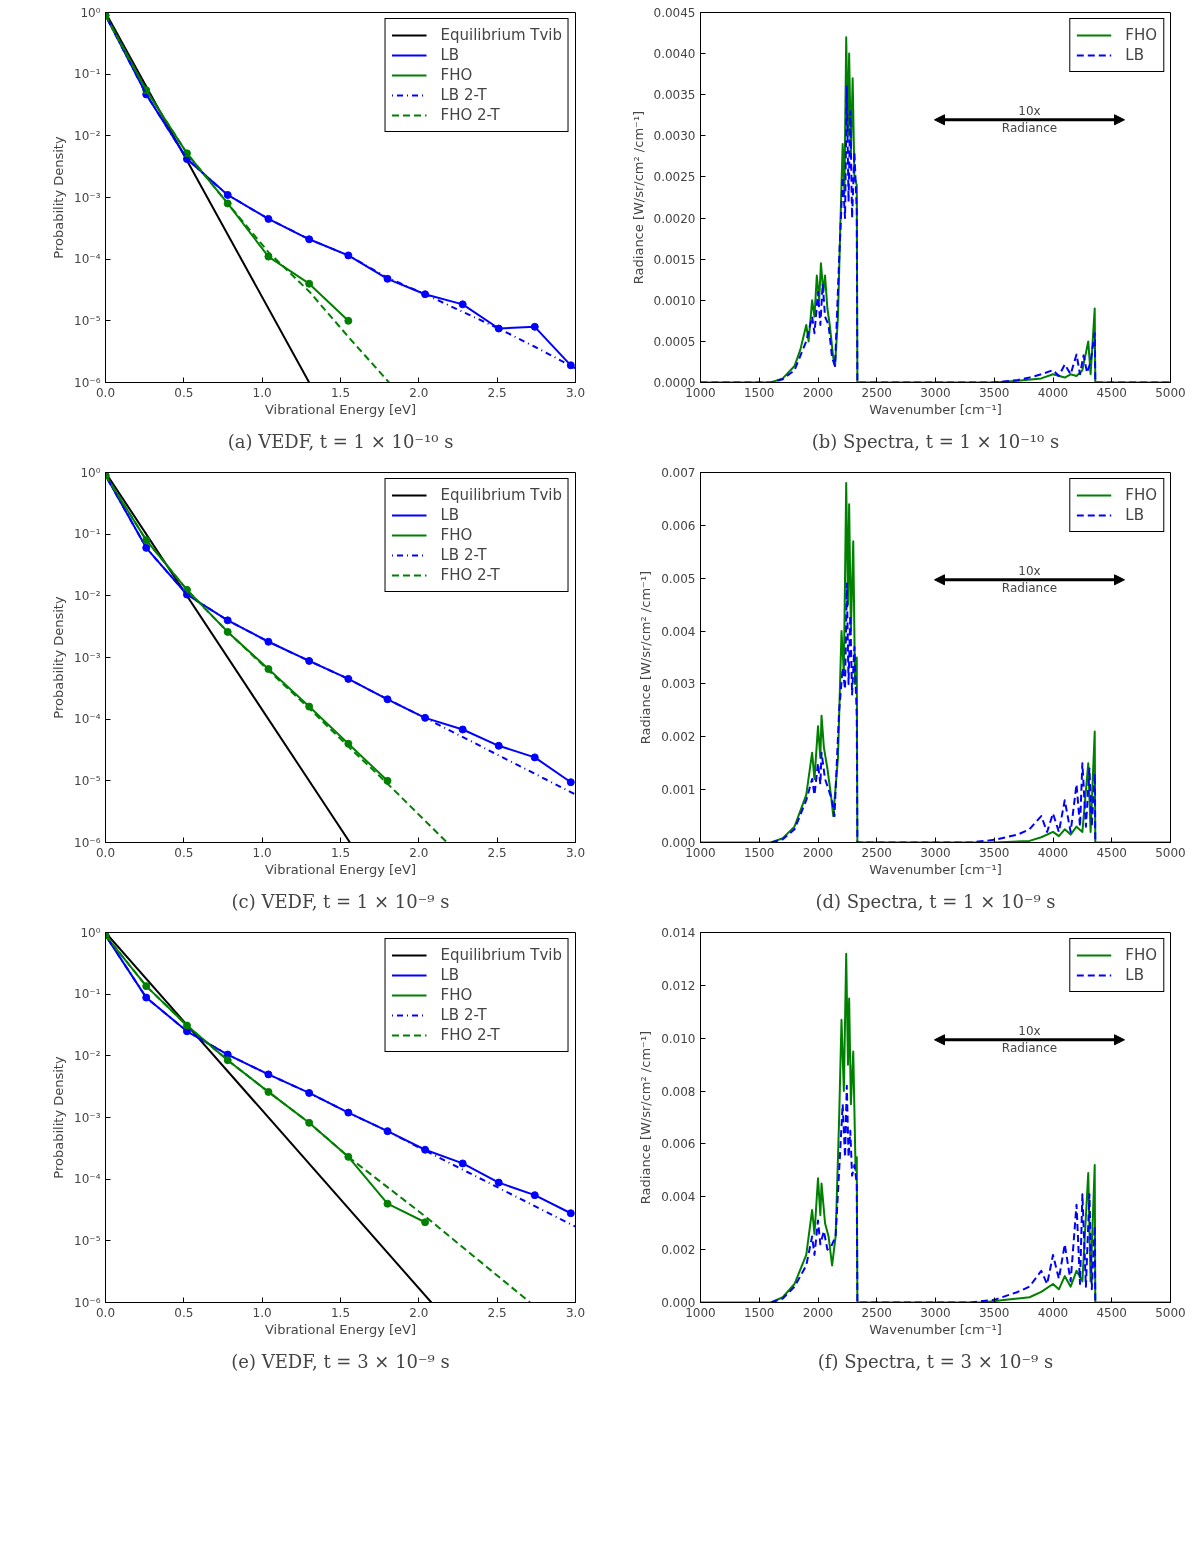  I want to click on text: (f) Spectra, t = 3 × 10⁻⁹ s, so click(935, 1361).